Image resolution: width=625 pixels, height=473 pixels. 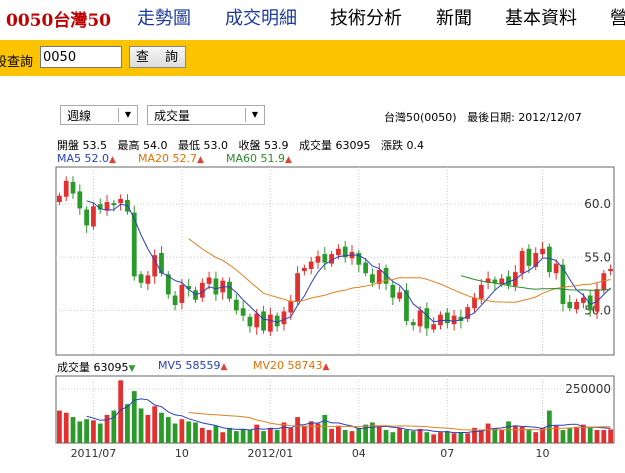 I want to click on mv20-legend: MV20 58743▲, so click(x=291, y=365).